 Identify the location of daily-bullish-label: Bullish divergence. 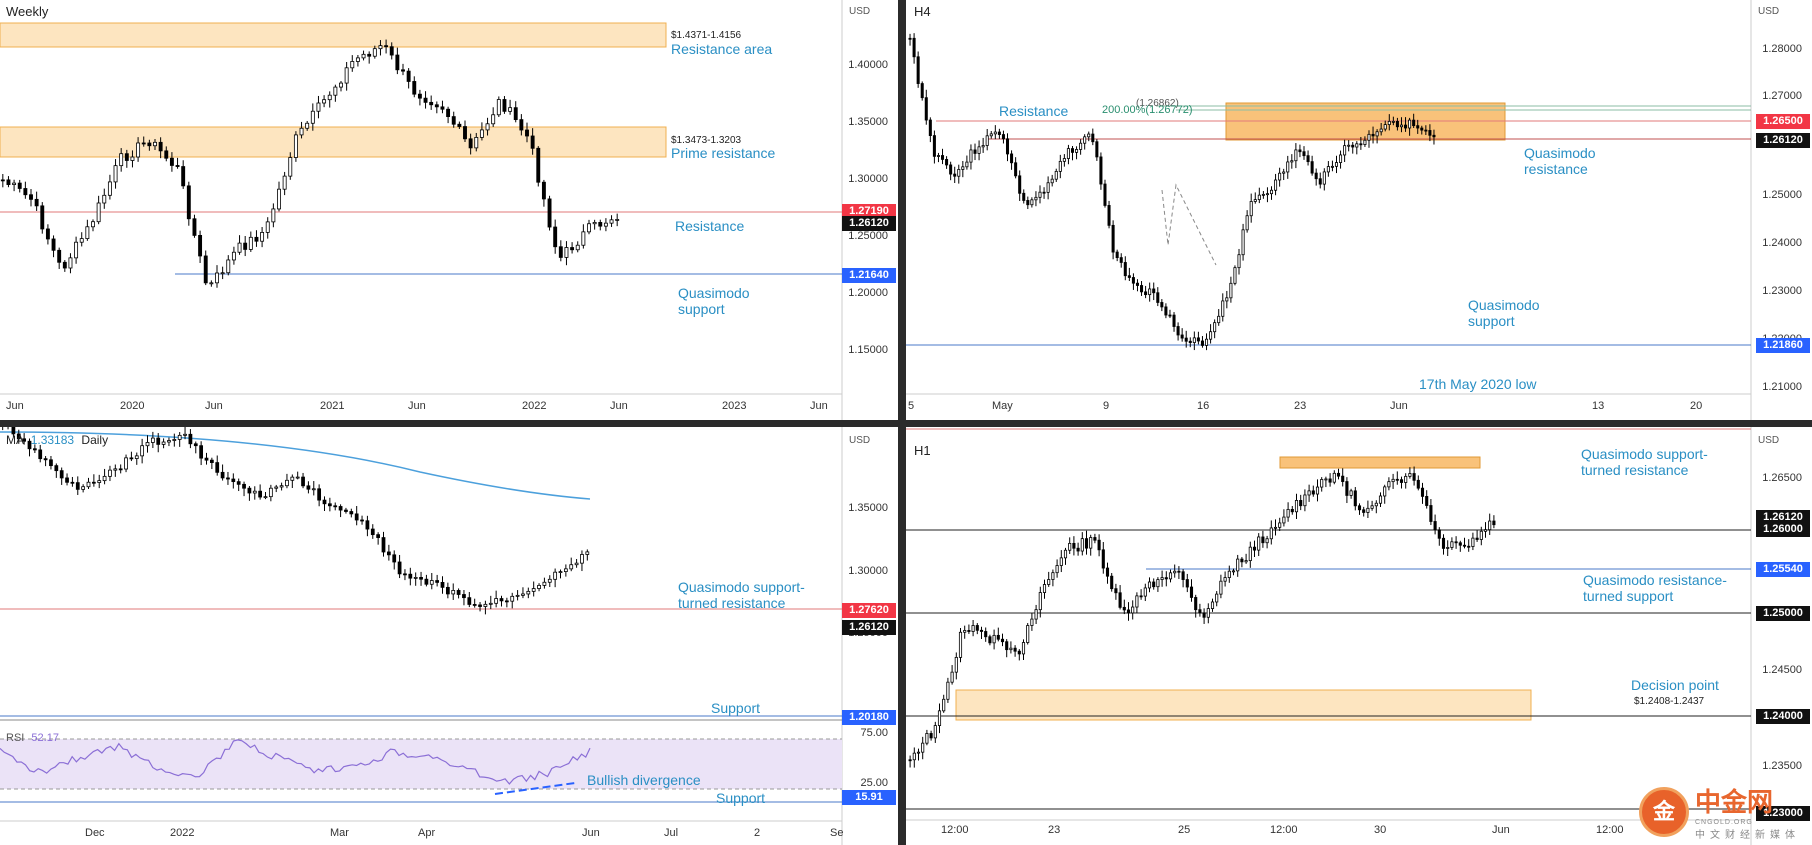
(644, 780).